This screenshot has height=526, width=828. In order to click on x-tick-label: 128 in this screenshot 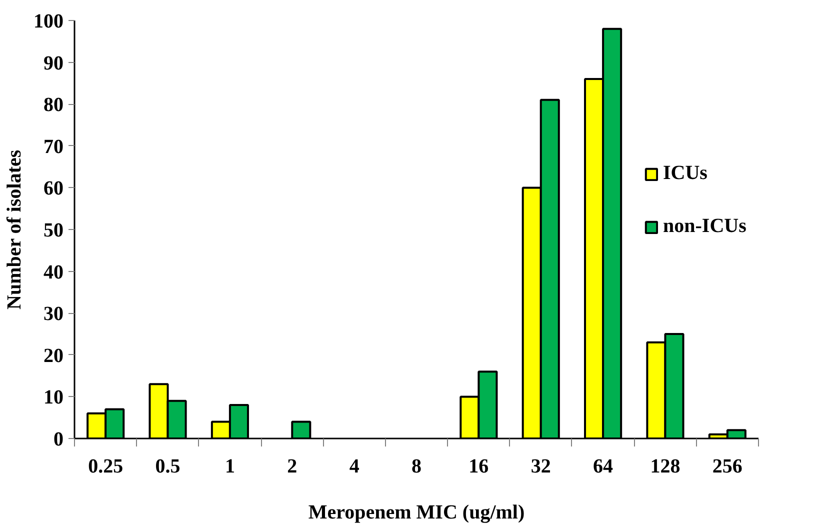, I will do `click(665, 467)`.